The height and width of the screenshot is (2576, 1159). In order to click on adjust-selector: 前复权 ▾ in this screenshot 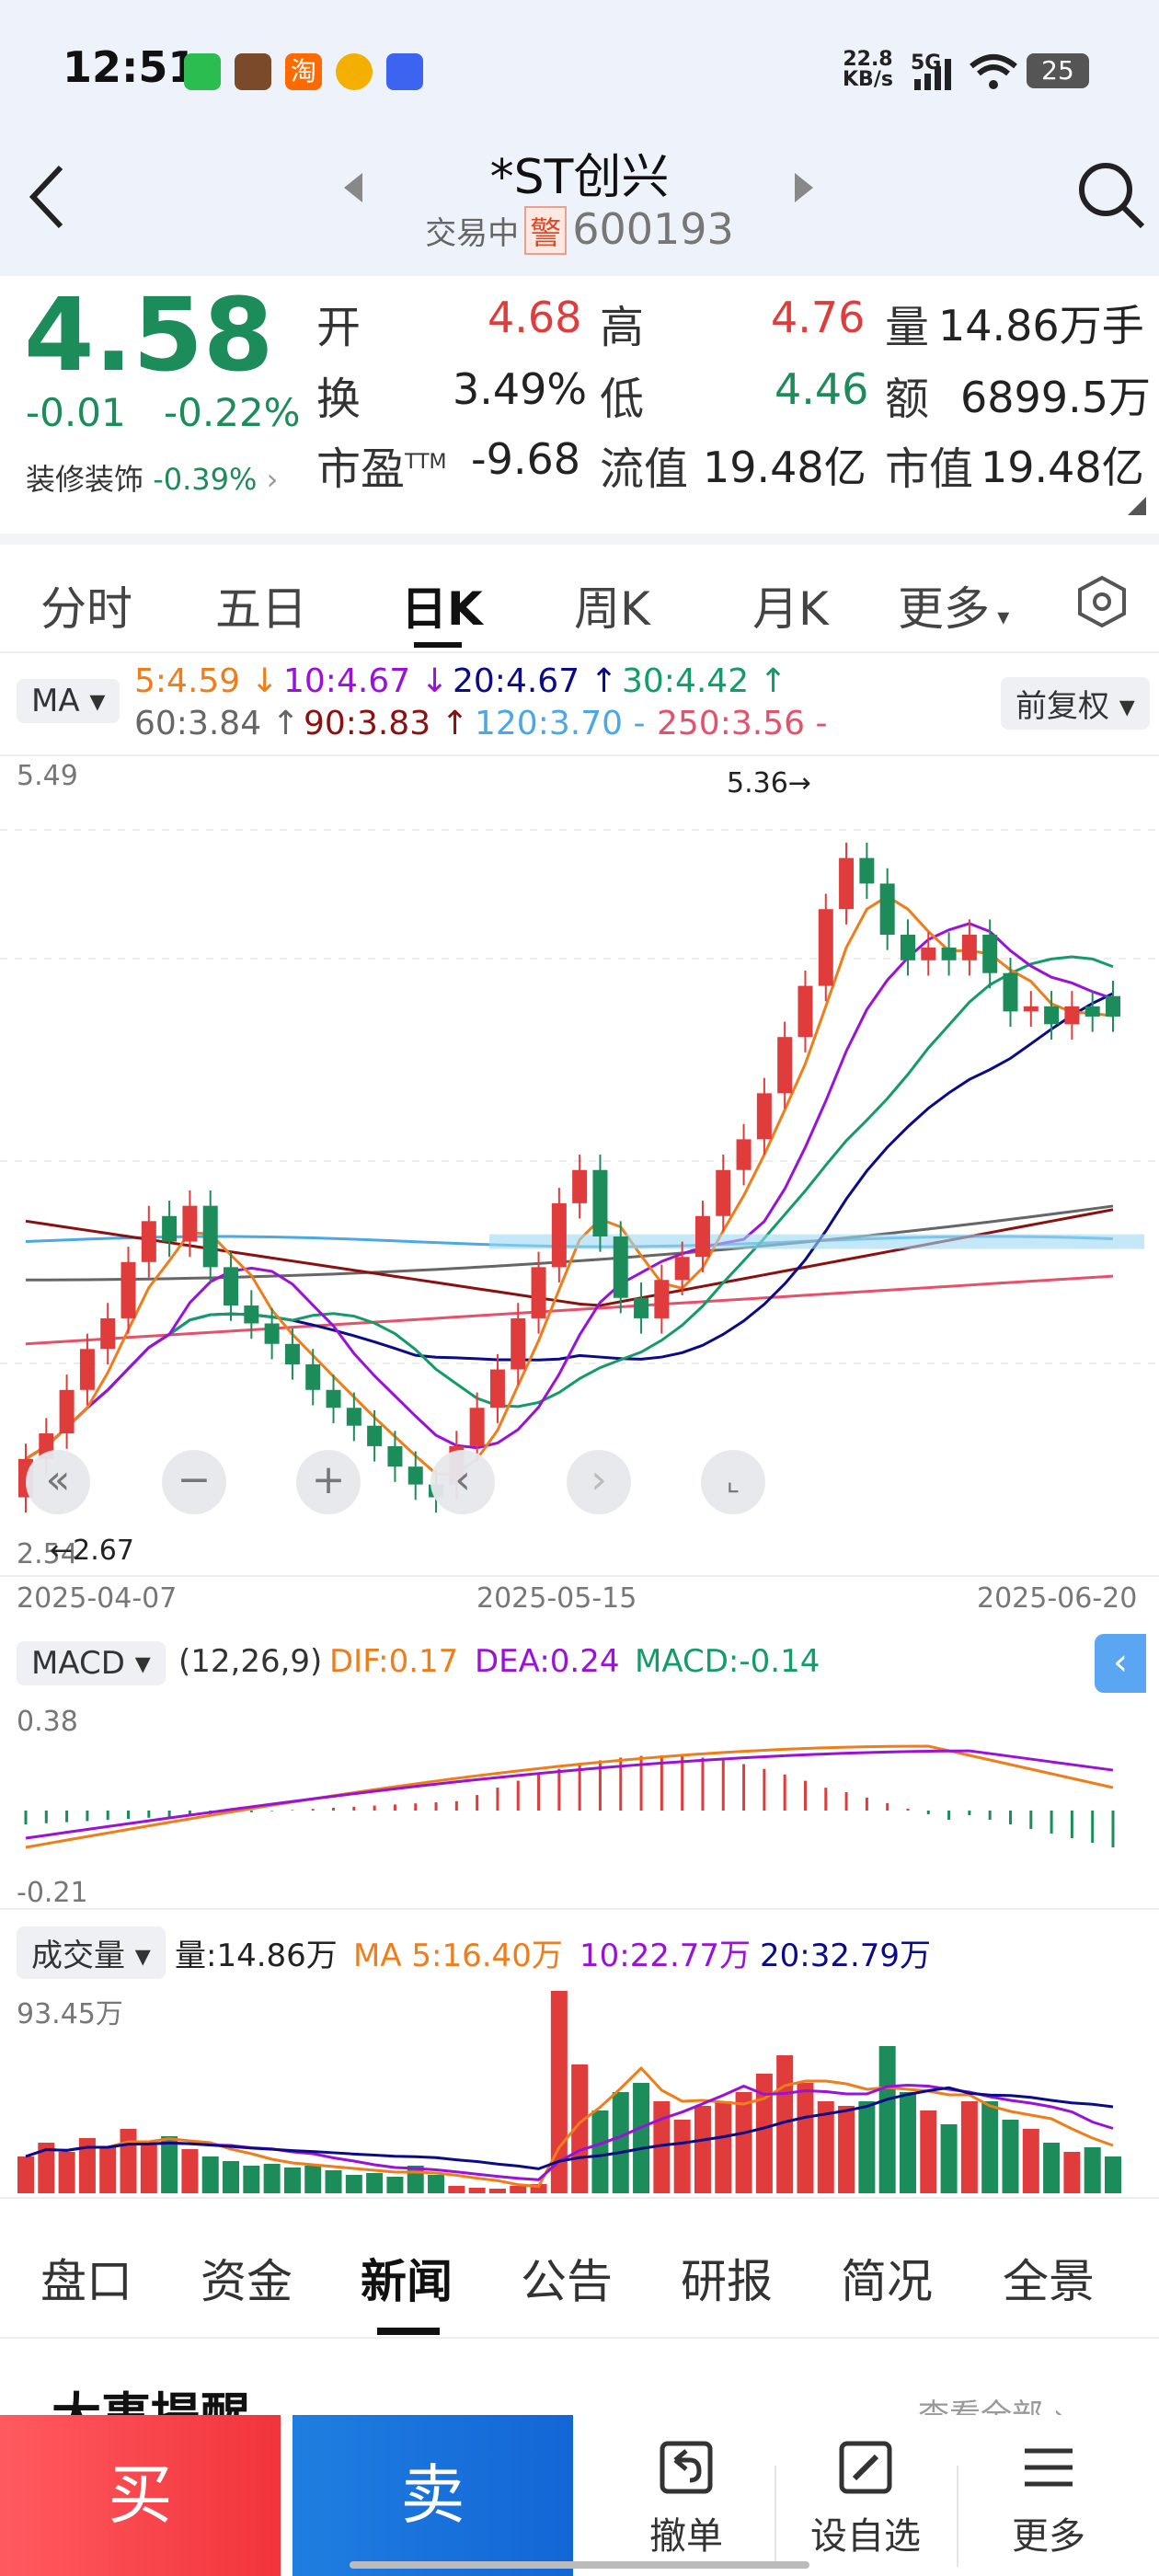, I will do `click(1075, 703)`.